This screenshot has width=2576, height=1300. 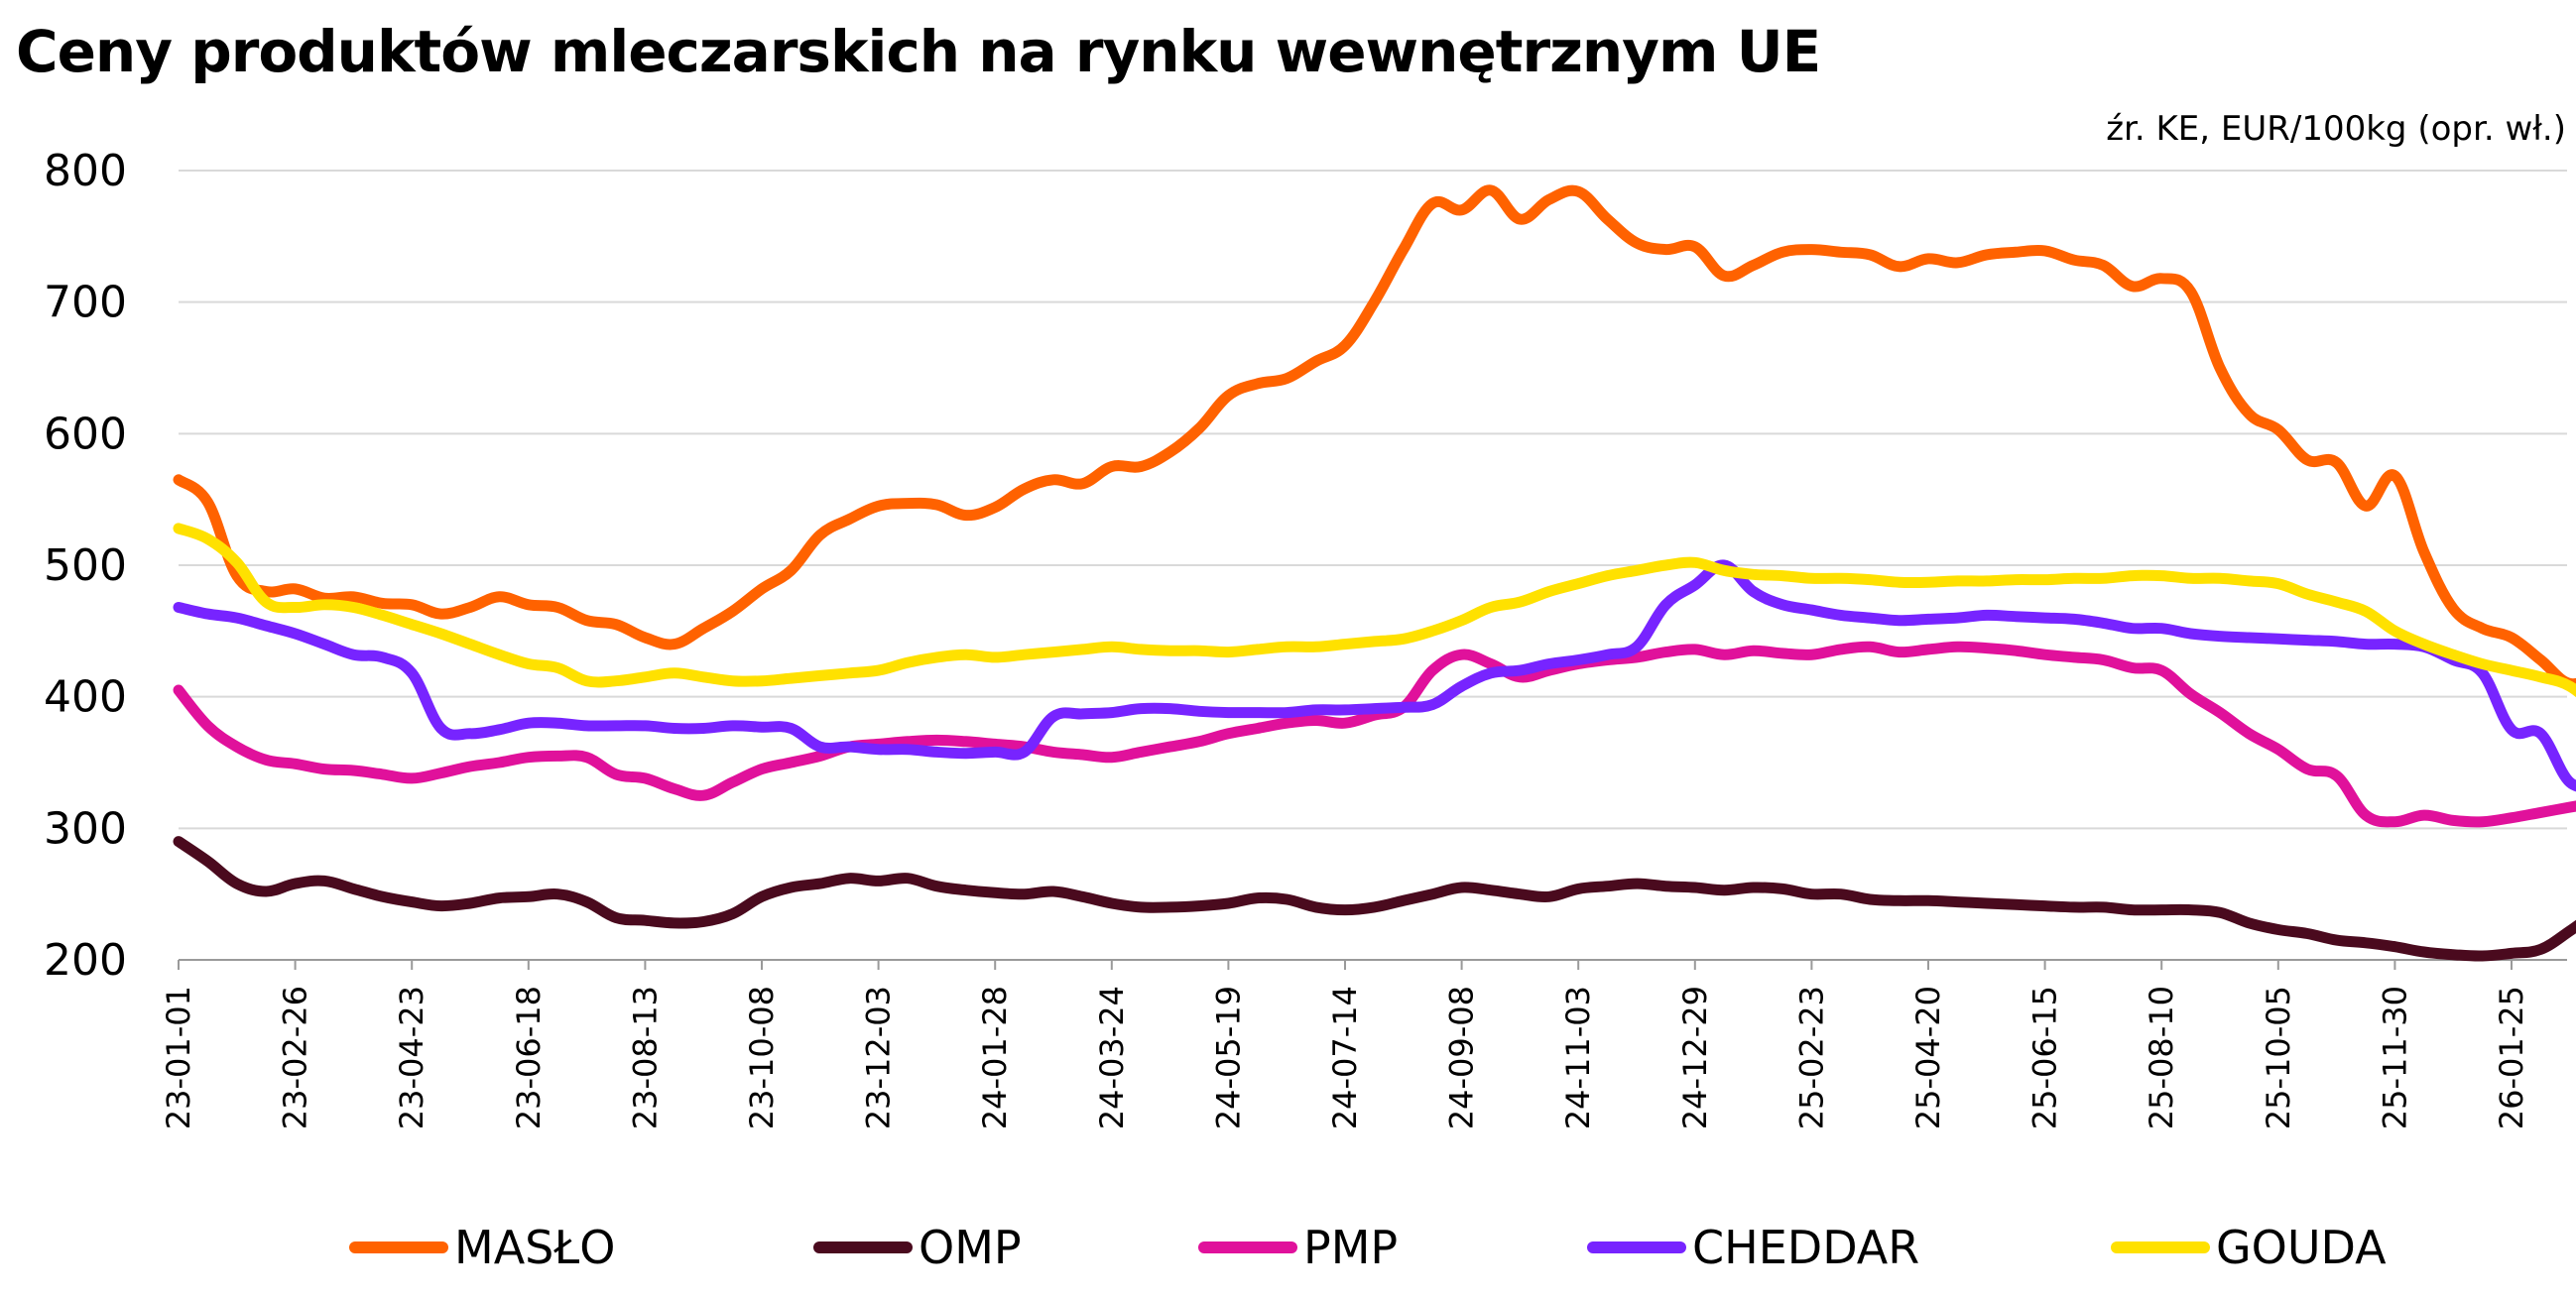 I want to click on y-axis: 200 300 400 500 600 700 800, so click(x=85, y=566).